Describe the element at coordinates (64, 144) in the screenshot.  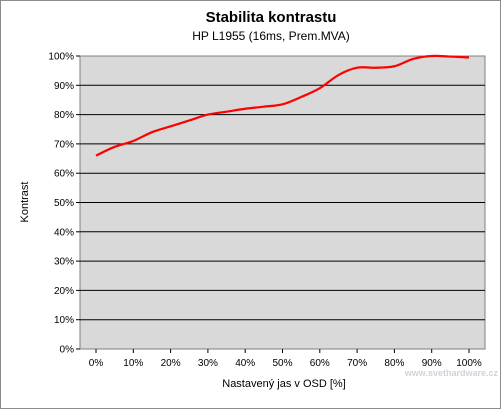
I see `y-tick-label: 70%` at that location.